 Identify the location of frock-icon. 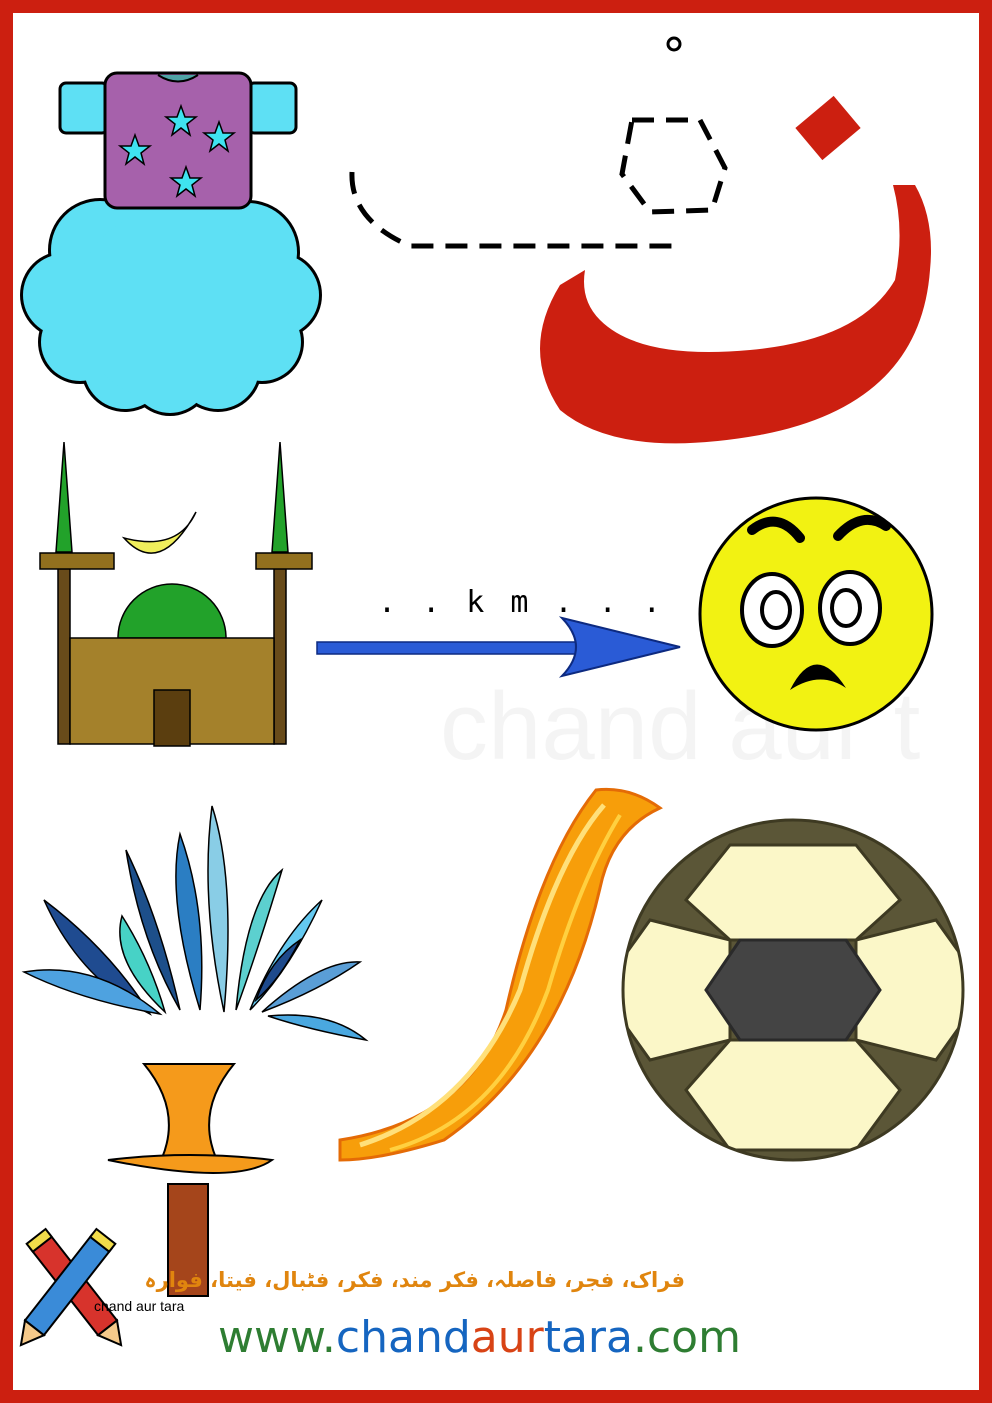
(171, 243).